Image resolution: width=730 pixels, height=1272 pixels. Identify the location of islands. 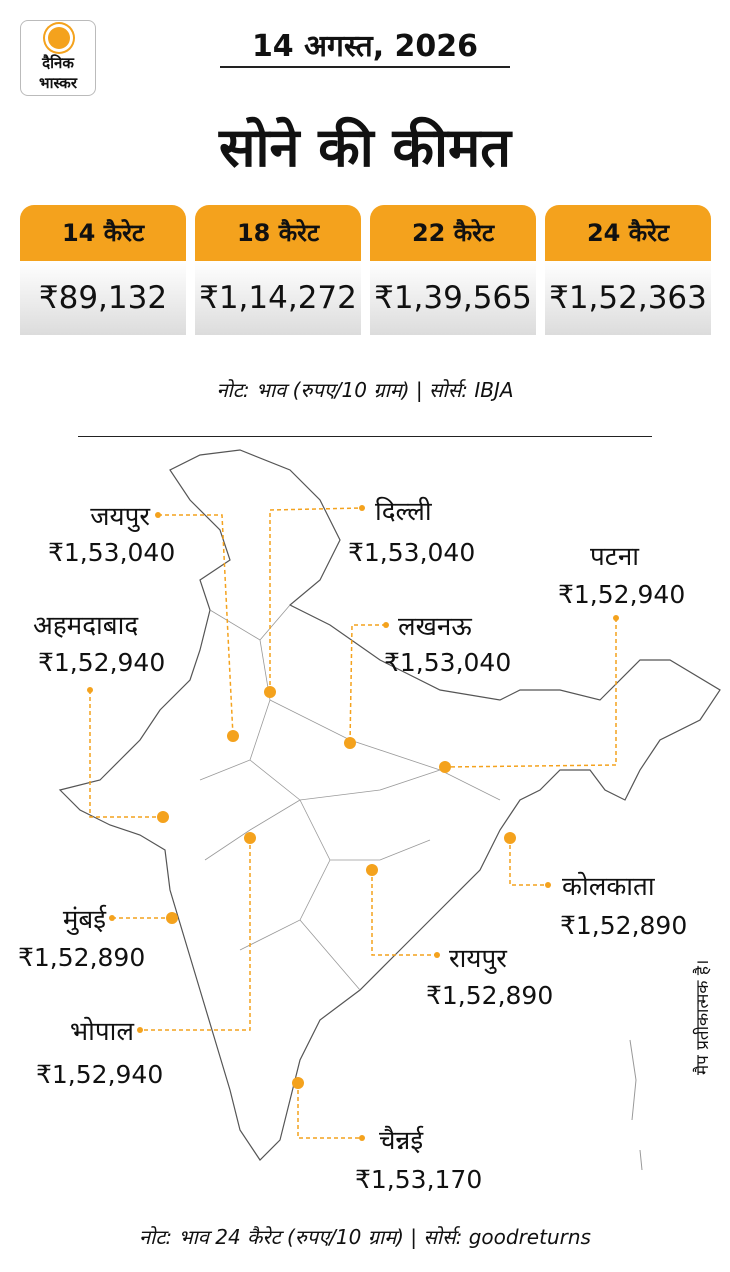
(636, 1105).